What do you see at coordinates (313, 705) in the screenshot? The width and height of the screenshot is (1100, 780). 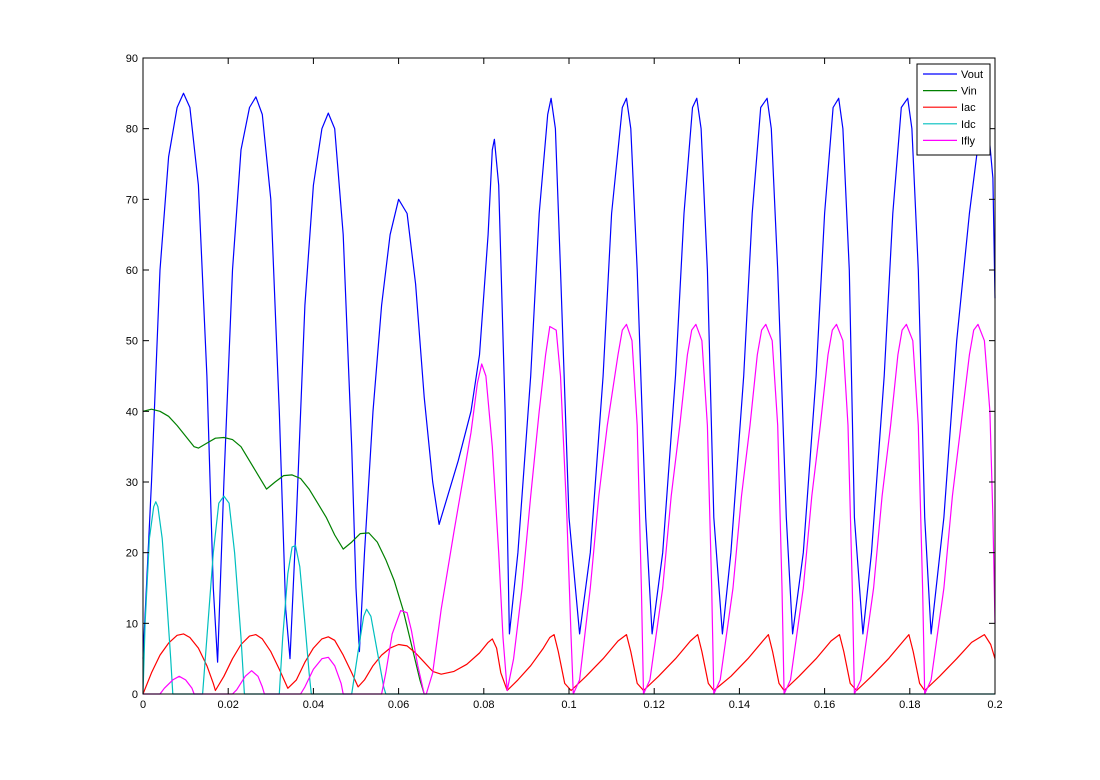 I see `x-tick-label: 0.04` at bounding box center [313, 705].